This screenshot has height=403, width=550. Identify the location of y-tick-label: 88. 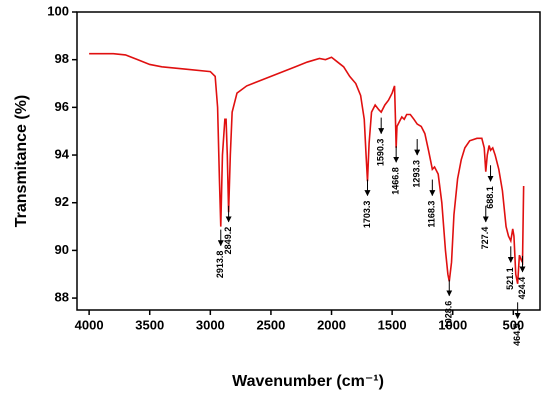
(62, 297).